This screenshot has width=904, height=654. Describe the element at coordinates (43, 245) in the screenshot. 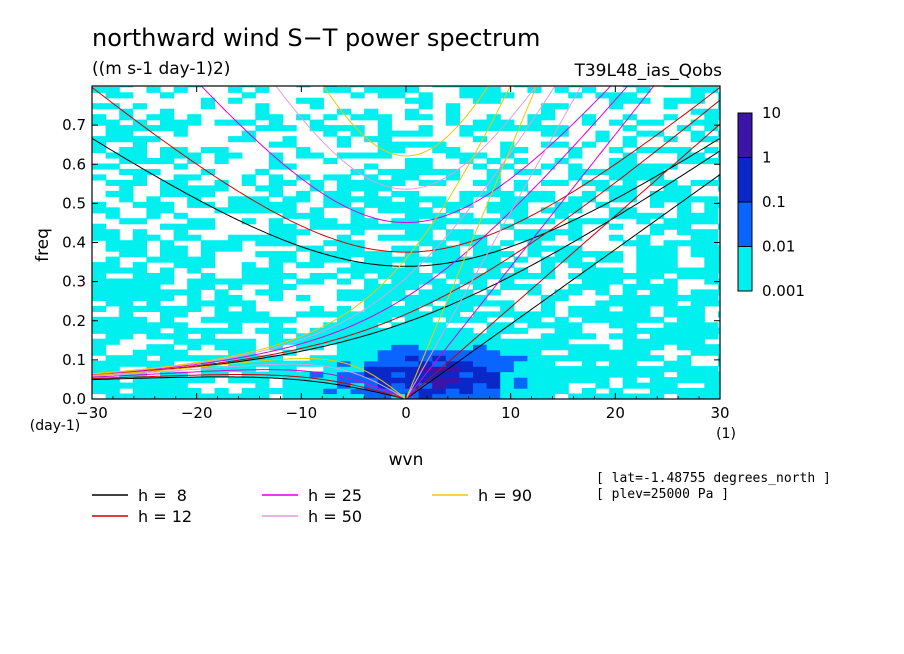

I see `y-axis-label: freq` at that location.